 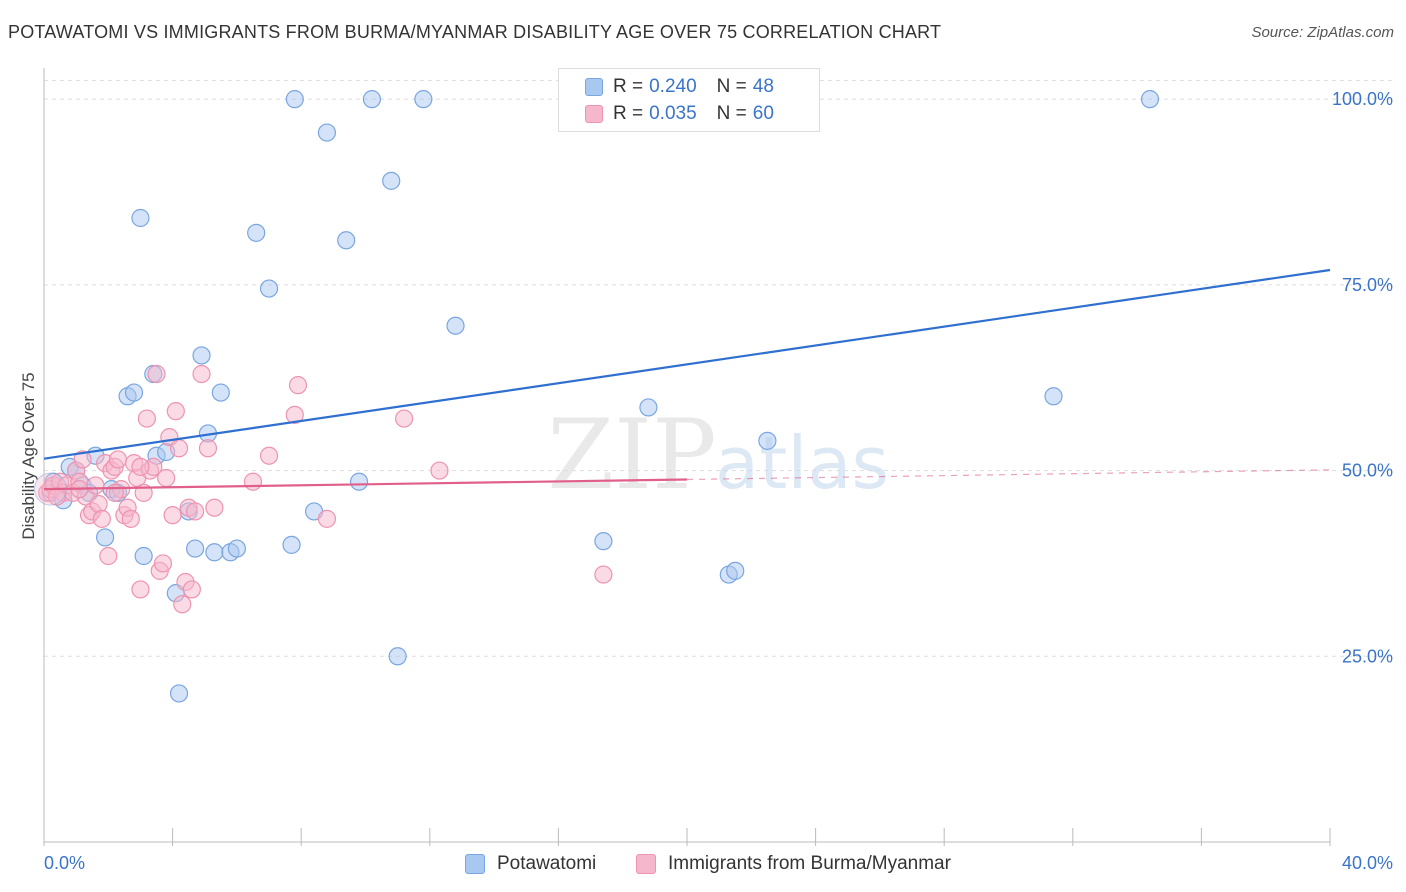 I want to click on bottom-legend-swatch-blue, so click(x=475, y=864).